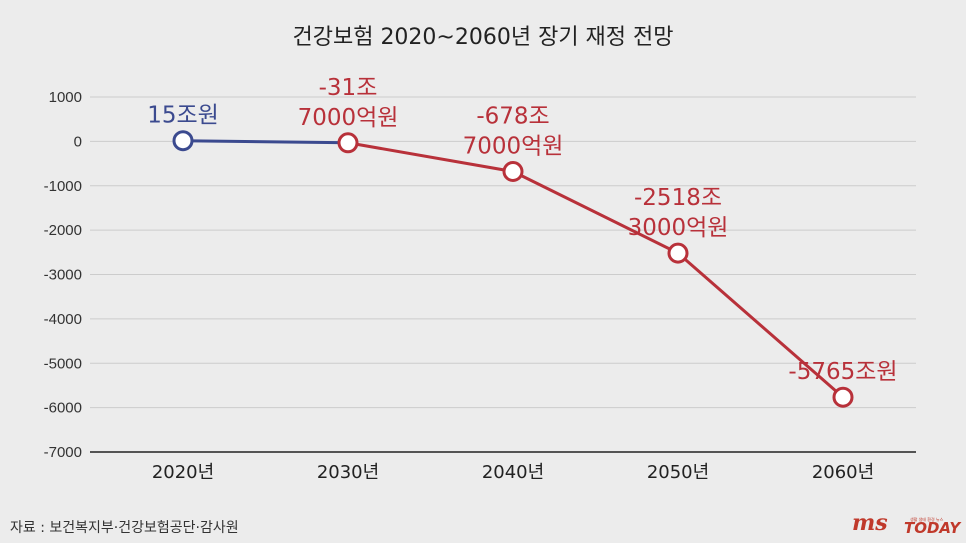 This screenshot has width=966, height=543. I want to click on y-tick-label: 1000, so click(65, 97).